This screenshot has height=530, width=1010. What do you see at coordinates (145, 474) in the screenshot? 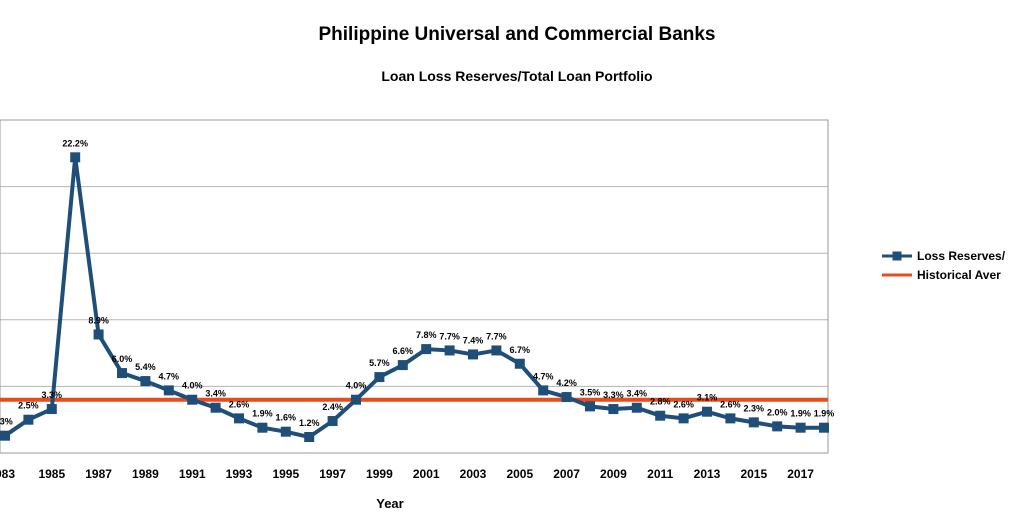
I see `x-tick-label: 1989` at bounding box center [145, 474].